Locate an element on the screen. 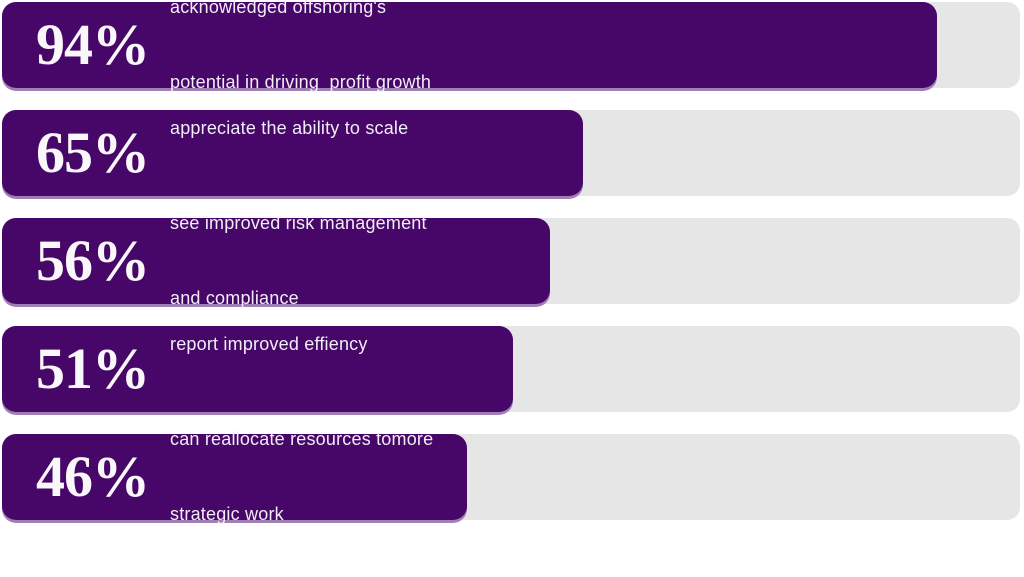 Image resolution: width=1024 pixels, height=577 pixels. bar-fill: 51% report improved effiency is located at coordinates (258, 369).